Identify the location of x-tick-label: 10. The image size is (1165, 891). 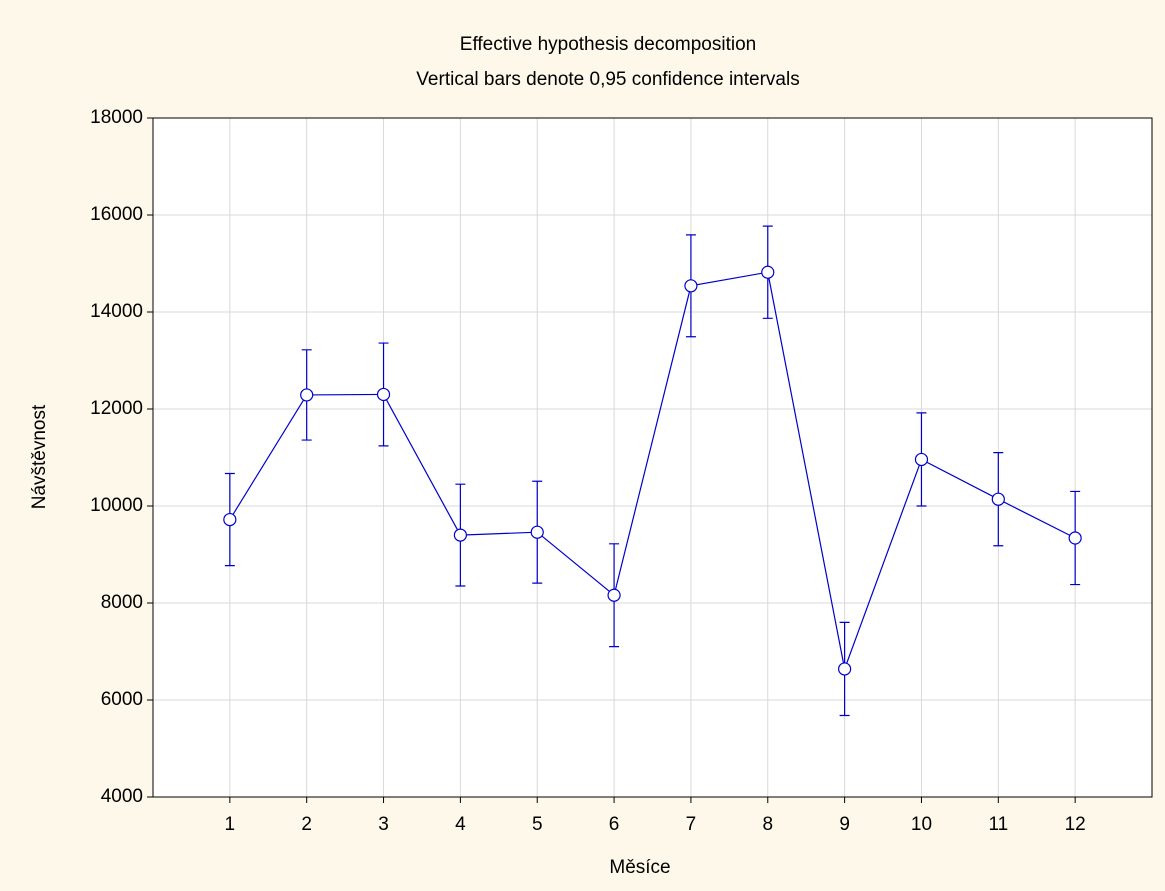
(921, 824).